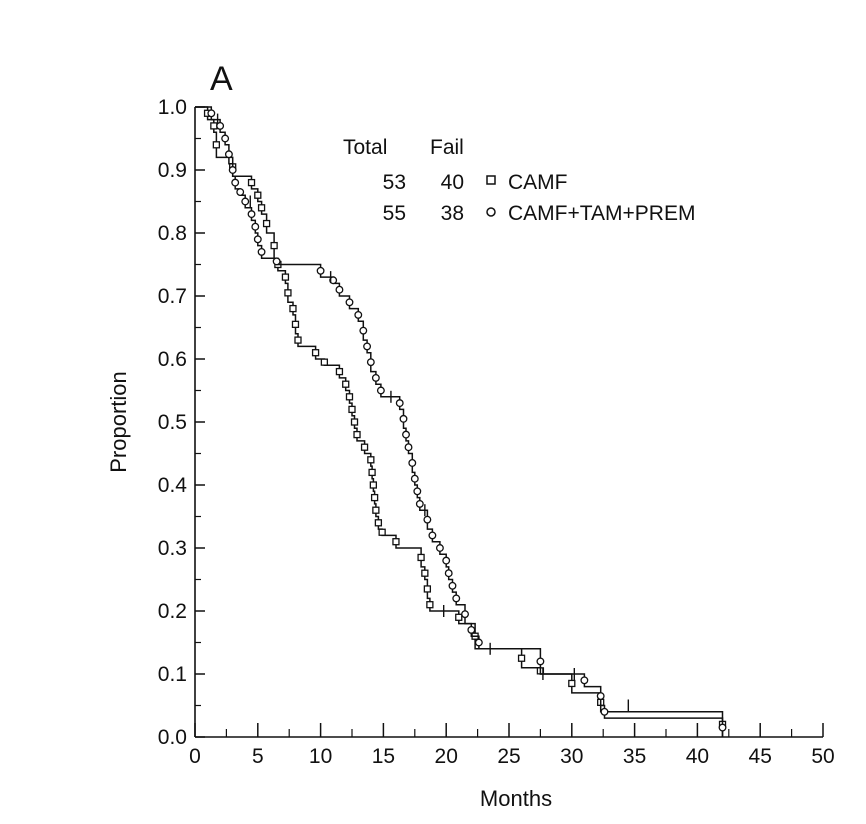  I want to click on x-tick-label: 50, so click(822, 756).